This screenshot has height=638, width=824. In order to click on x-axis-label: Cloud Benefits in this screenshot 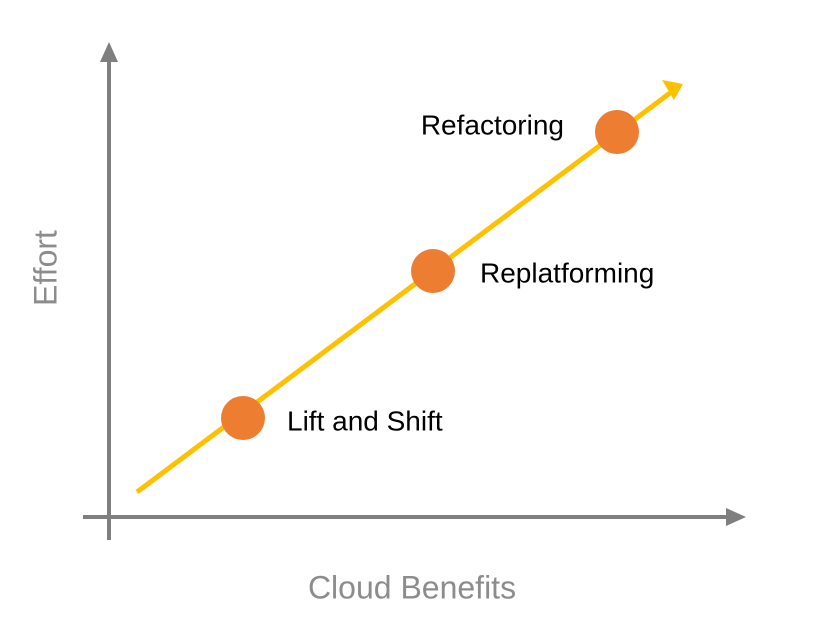, I will do `click(412, 587)`.